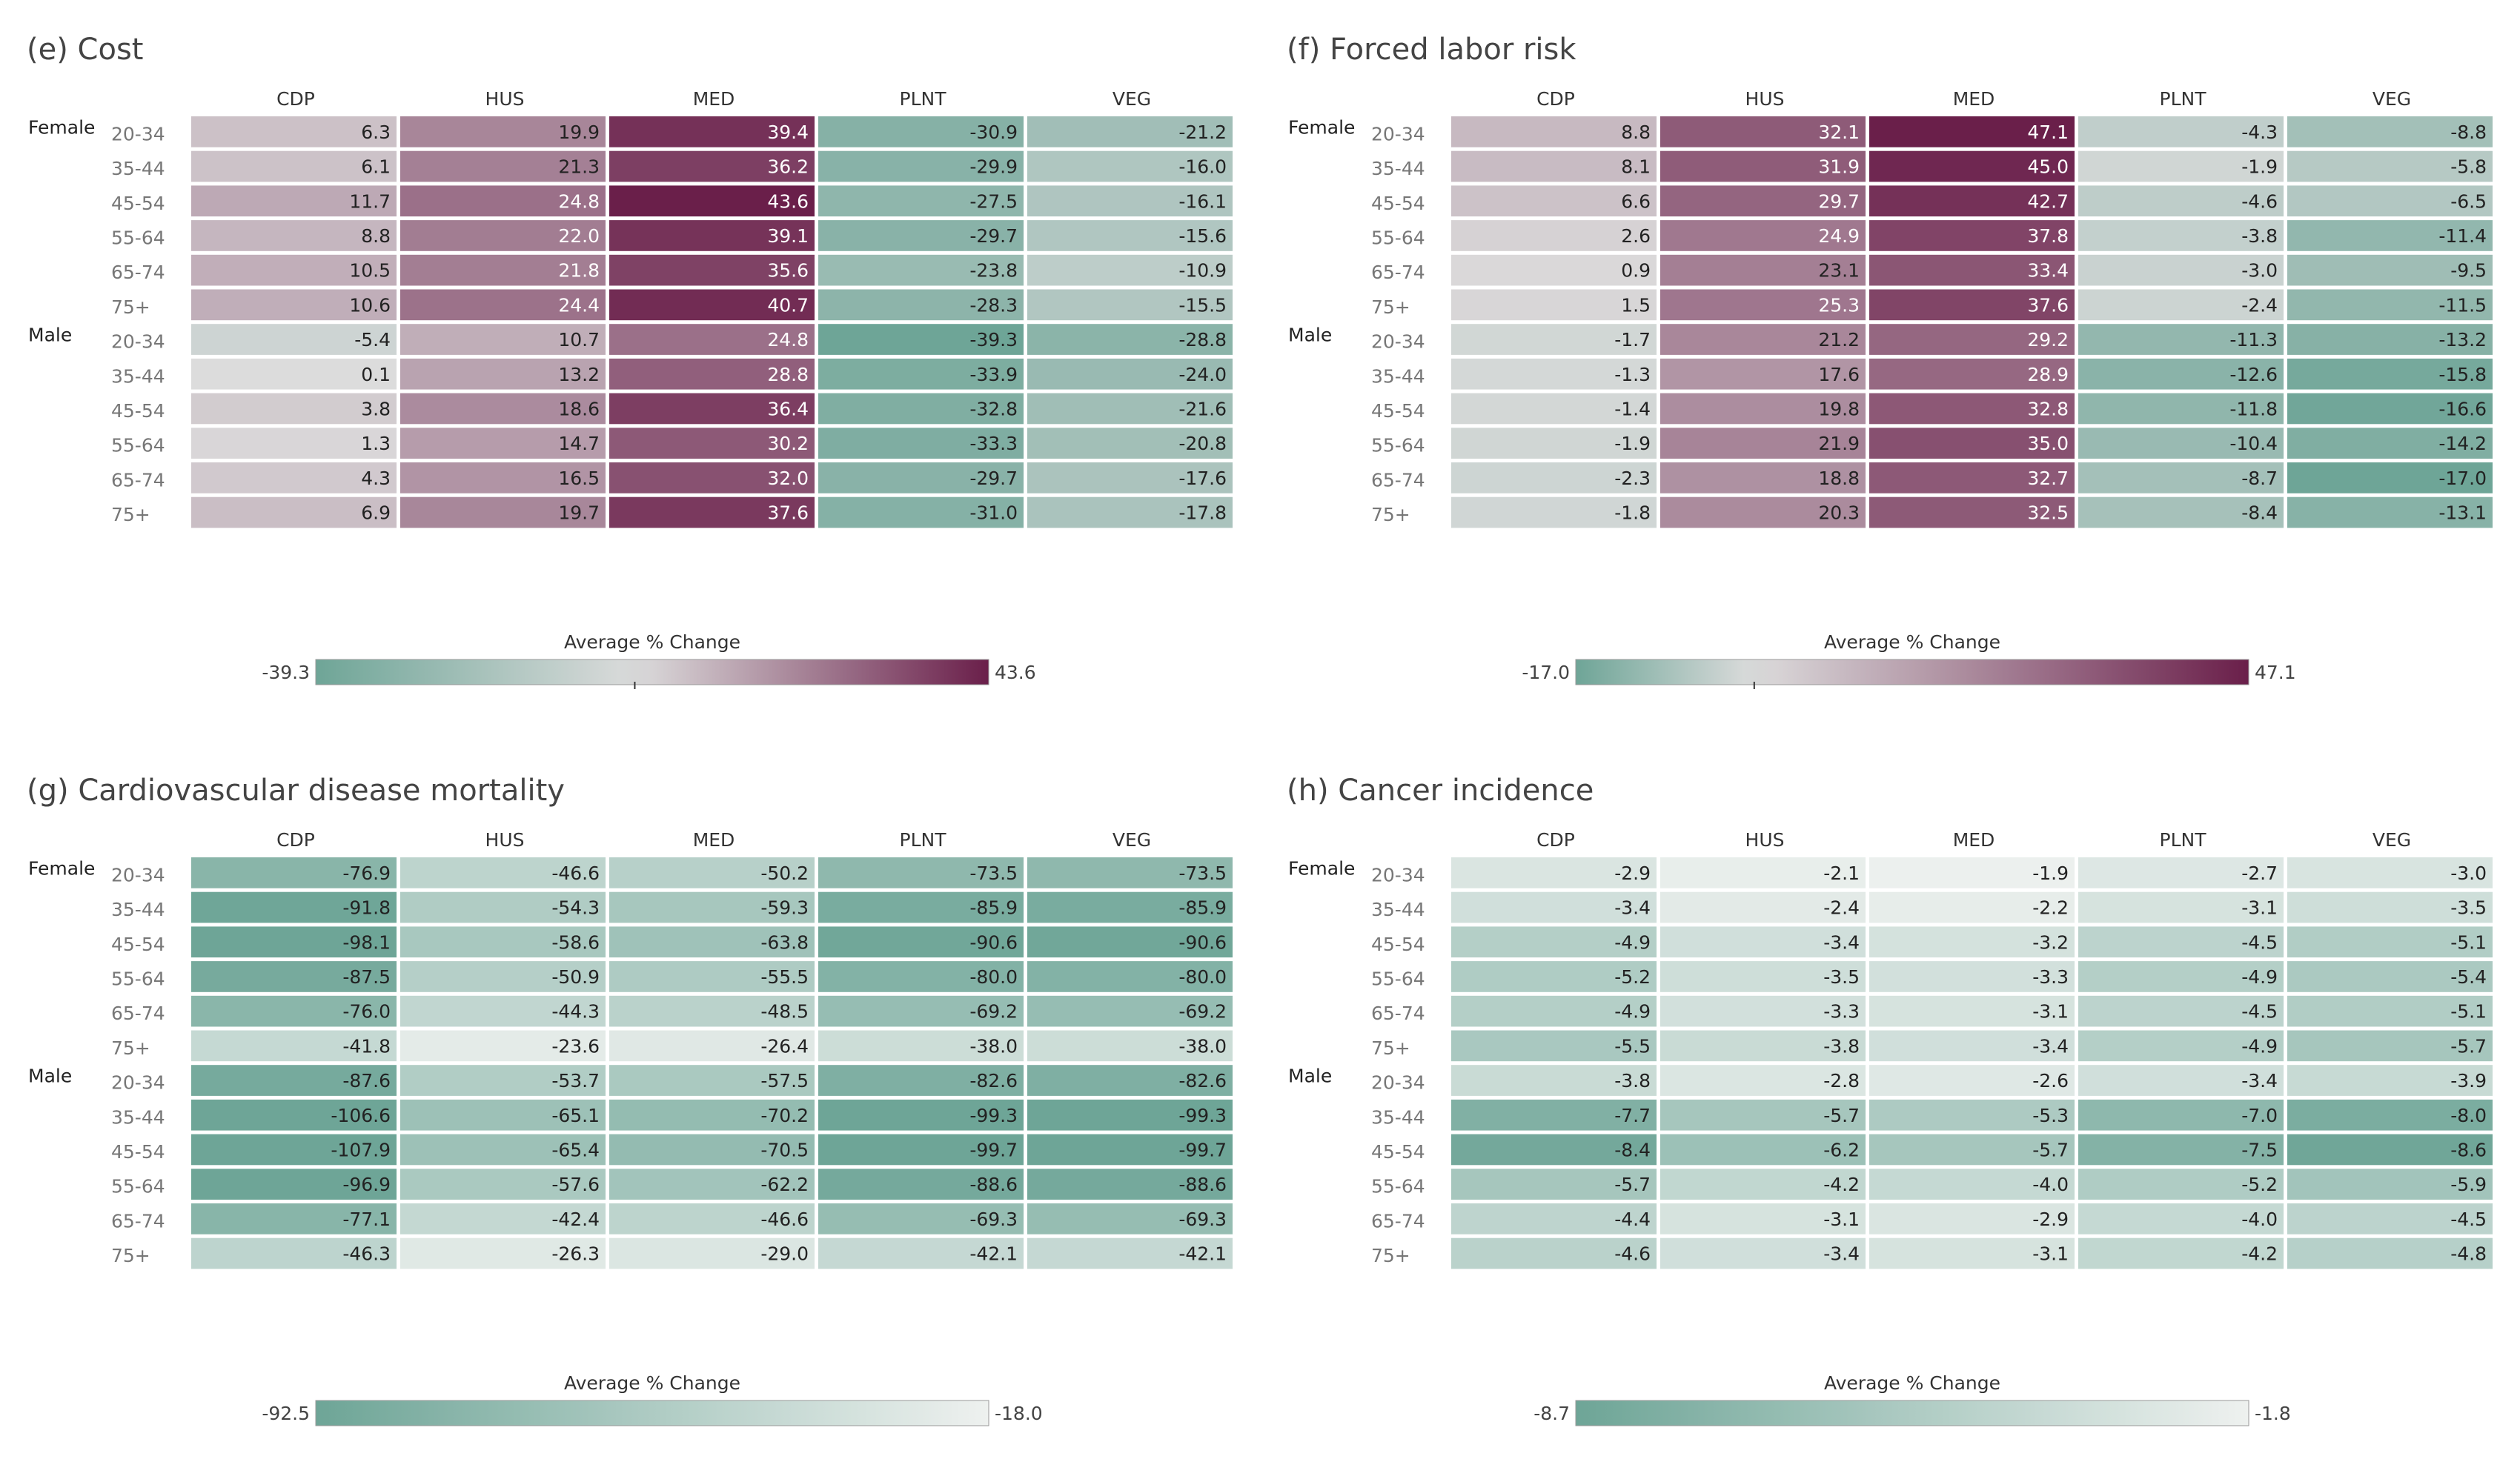 The width and height of the screenshot is (2520, 1482). Describe the element at coordinates (1841, 1254) in the screenshot. I see `cell-value-label: -3.4` at that location.